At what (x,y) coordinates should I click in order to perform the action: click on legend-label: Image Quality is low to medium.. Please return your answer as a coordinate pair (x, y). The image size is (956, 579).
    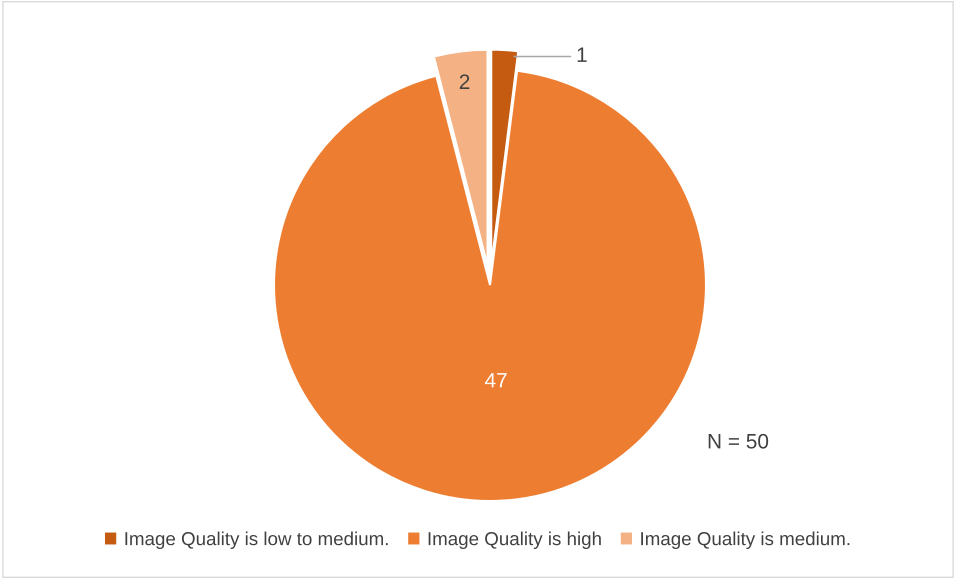
    Looking at the image, I should click on (256, 540).